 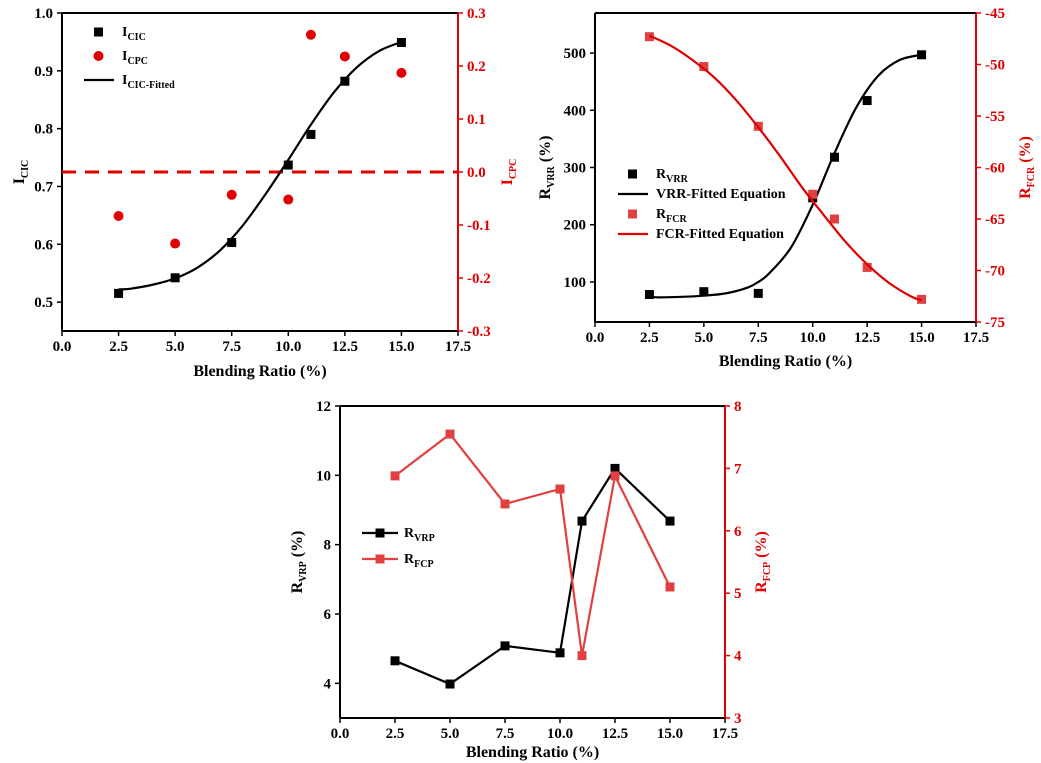 What do you see at coordinates (43, 130) in the screenshot?
I see `y-tick-label: 0.8` at bounding box center [43, 130].